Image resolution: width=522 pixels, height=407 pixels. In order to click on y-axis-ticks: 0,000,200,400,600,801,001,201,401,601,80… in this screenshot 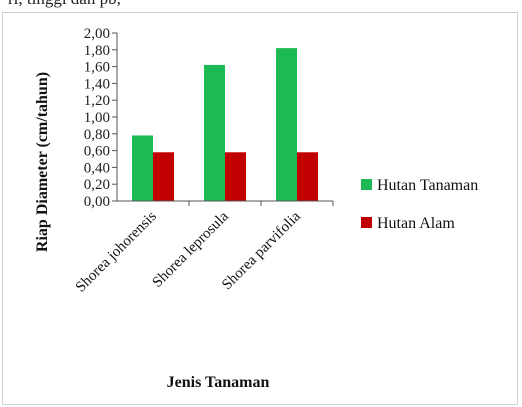, I will do `click(100, 118)`.